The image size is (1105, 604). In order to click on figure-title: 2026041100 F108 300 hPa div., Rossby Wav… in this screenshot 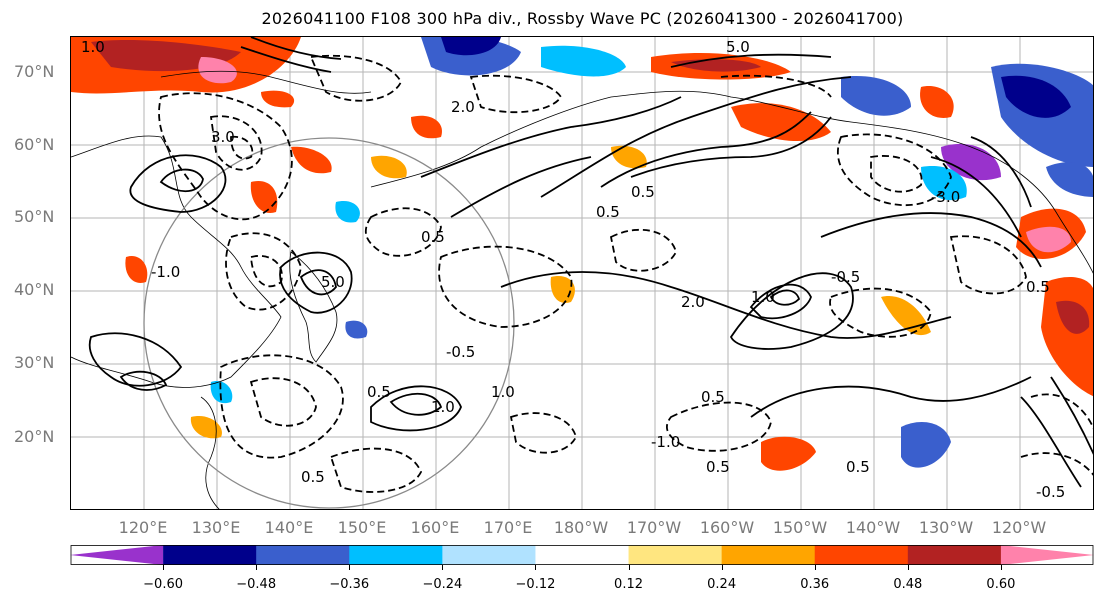, I will do `click(582, 18)`.